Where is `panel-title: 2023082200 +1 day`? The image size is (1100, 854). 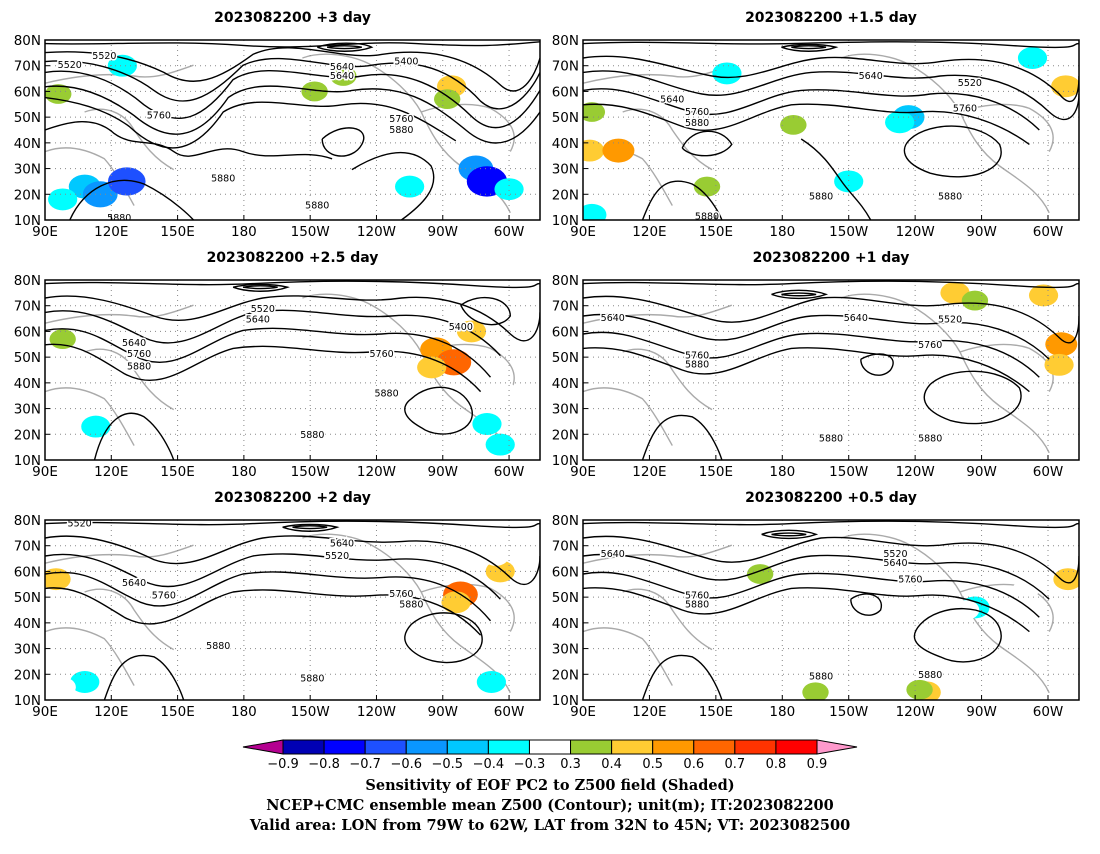
panel-title: 2023082200 +1 day is located at coordinates (831, 258).